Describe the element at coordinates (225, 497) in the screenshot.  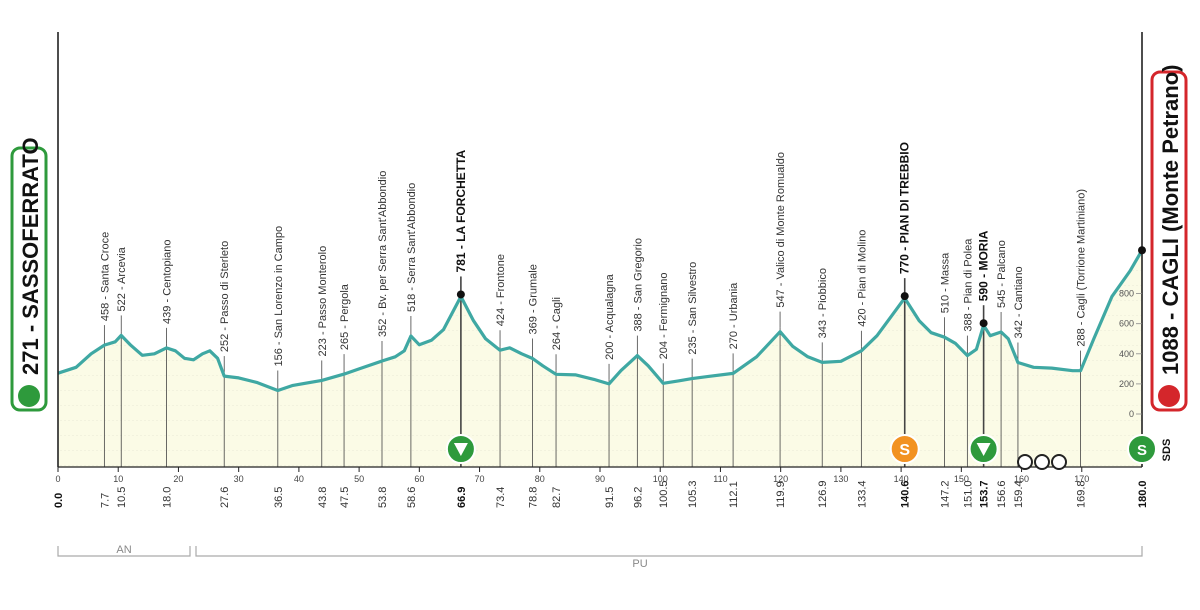
I see `waypoint-km-label: 27.6` at that location.